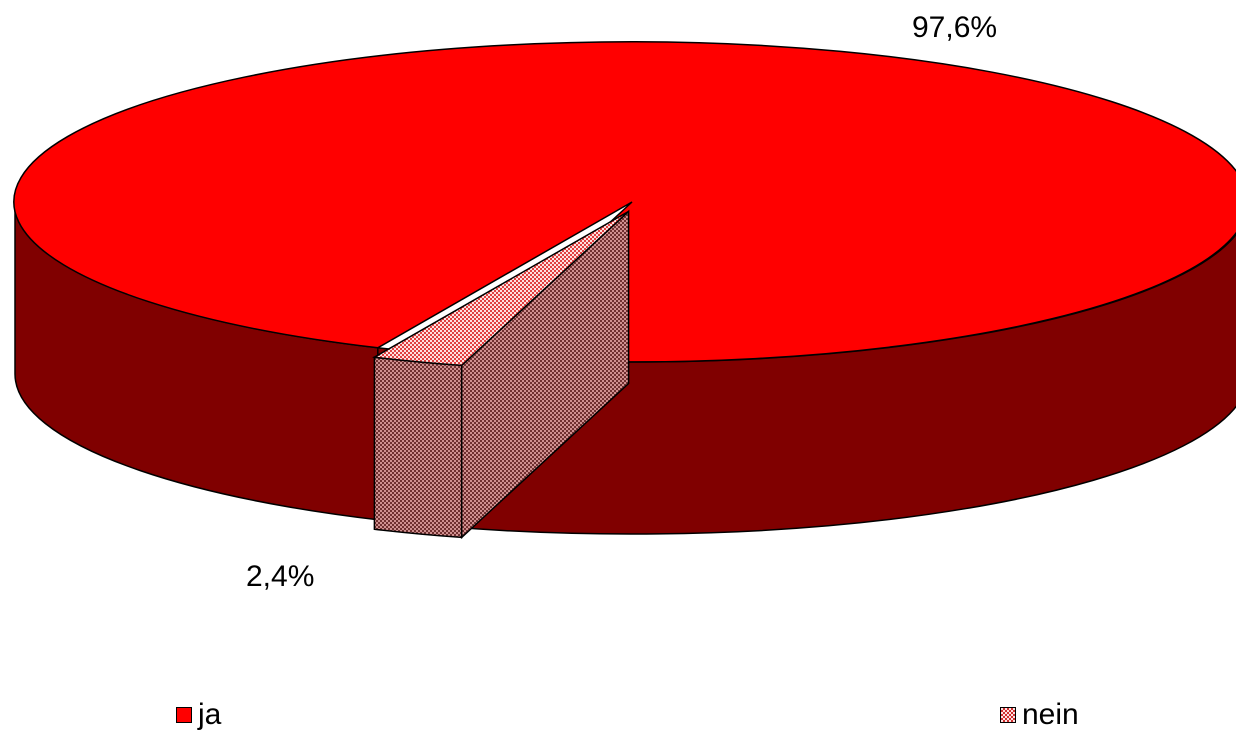 The width and height of the screenshot is (1236, 735). What do you see at coordinates (1008, 715) in the screenshot?
I see `checkered-pink-swatch-icon` at bounding box center [1008, 715].